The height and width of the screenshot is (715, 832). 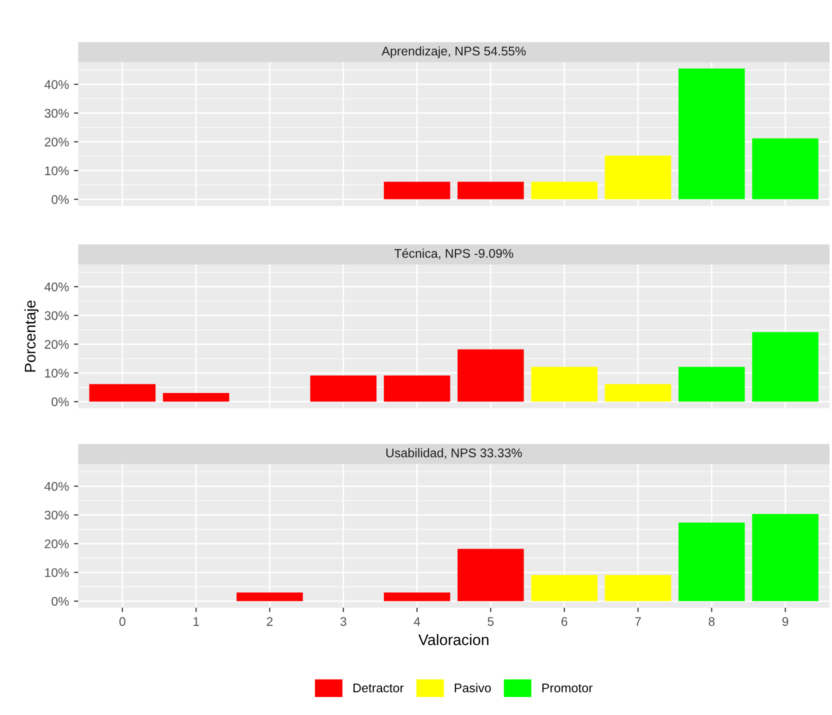 I want to click on x-tick-label: 2, so click(x=269, y=621).